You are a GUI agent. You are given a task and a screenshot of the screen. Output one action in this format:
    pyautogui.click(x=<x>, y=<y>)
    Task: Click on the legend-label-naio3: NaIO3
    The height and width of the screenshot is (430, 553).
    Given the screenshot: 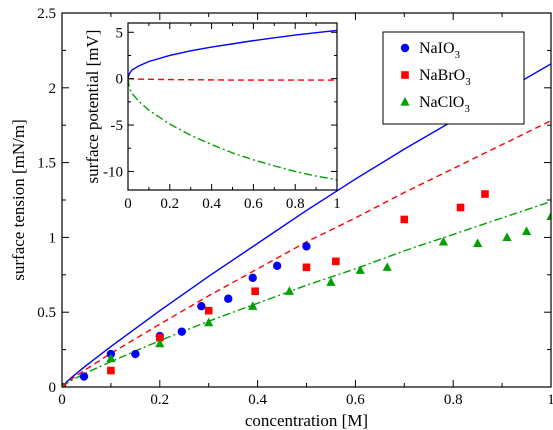 What is the action you would take?
    pyautogui.click(x=440, y=50)
    